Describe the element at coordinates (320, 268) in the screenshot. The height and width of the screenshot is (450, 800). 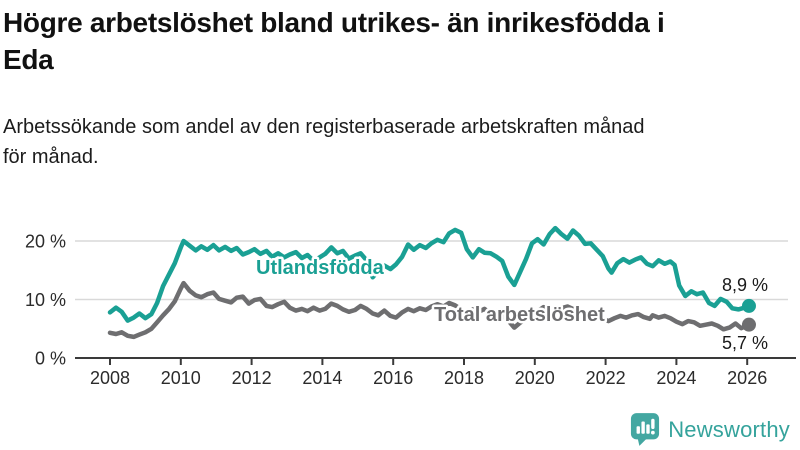
I see `series-label: Utlandsfödda` at that location.